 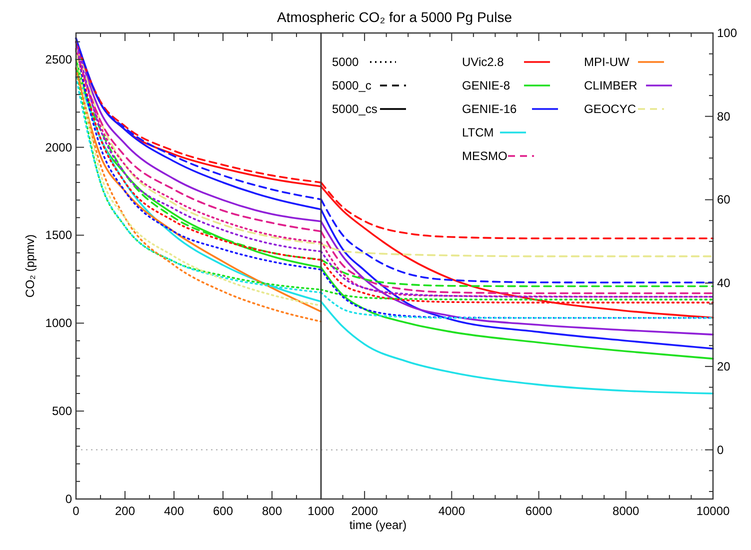 I want to click on legend-label: MESMO, so click(x=485, y=156).